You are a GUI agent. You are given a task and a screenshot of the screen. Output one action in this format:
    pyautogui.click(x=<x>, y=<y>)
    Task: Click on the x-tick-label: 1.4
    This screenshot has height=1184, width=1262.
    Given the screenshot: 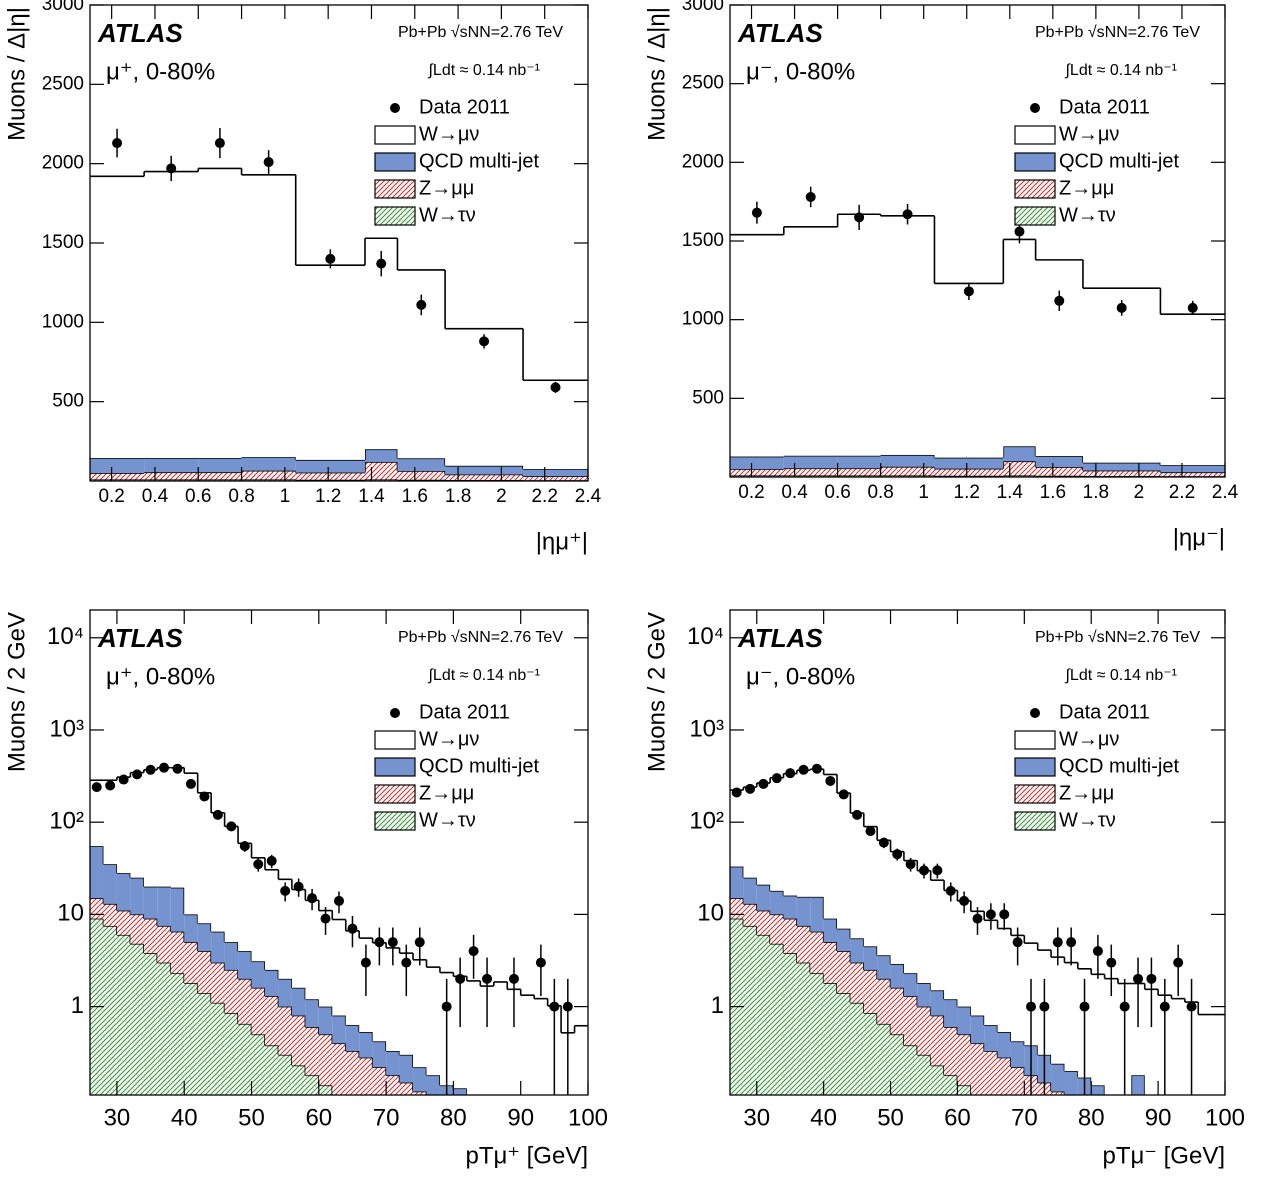 What is the action you would take?
    pyautogui.click(x=1010, y=492)
    